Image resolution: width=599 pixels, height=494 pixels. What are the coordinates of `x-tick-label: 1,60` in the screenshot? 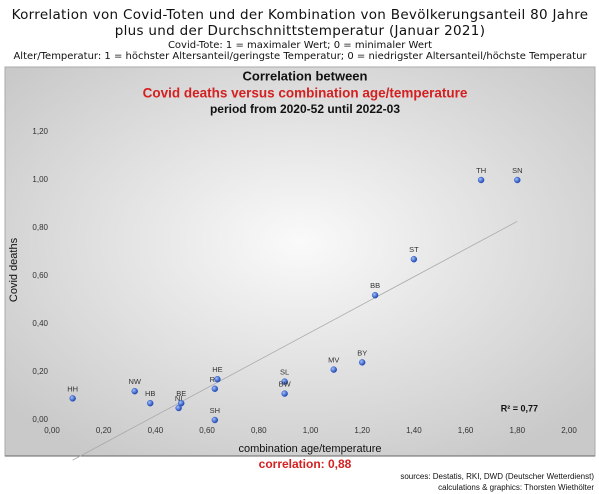 It's located at (466, 430).